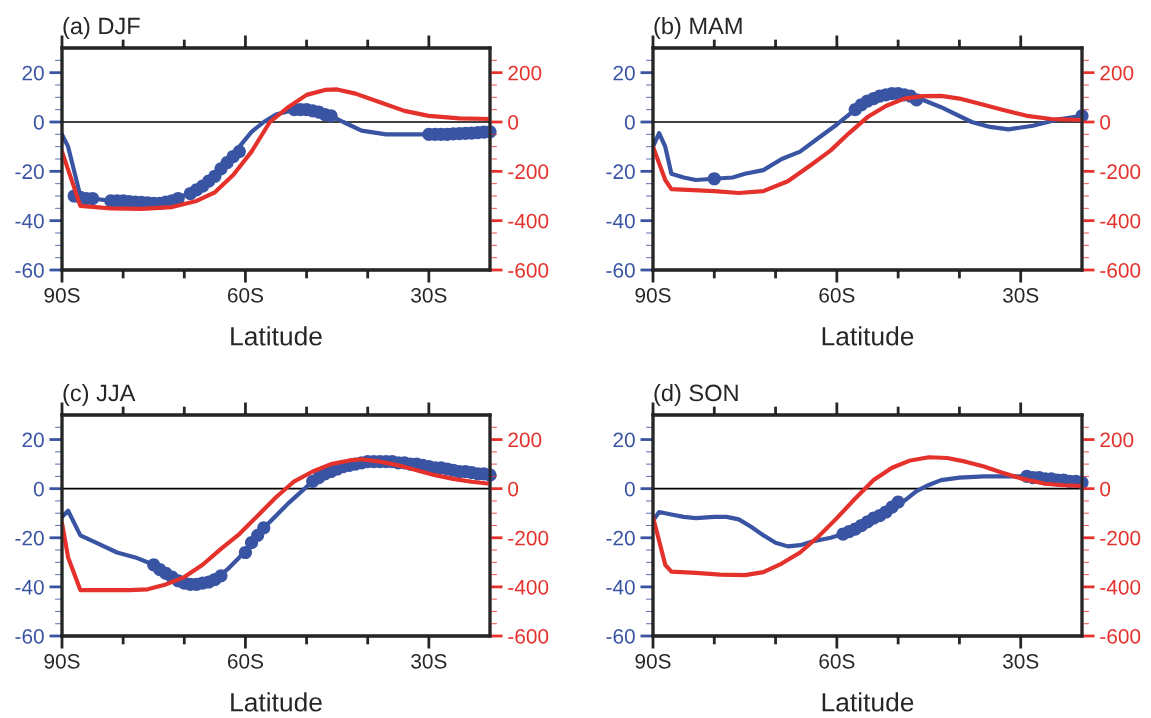 The height and width of the screenshot is (718, 1151). I want to click on chart-title: (a) DJF, so click(101, 28).